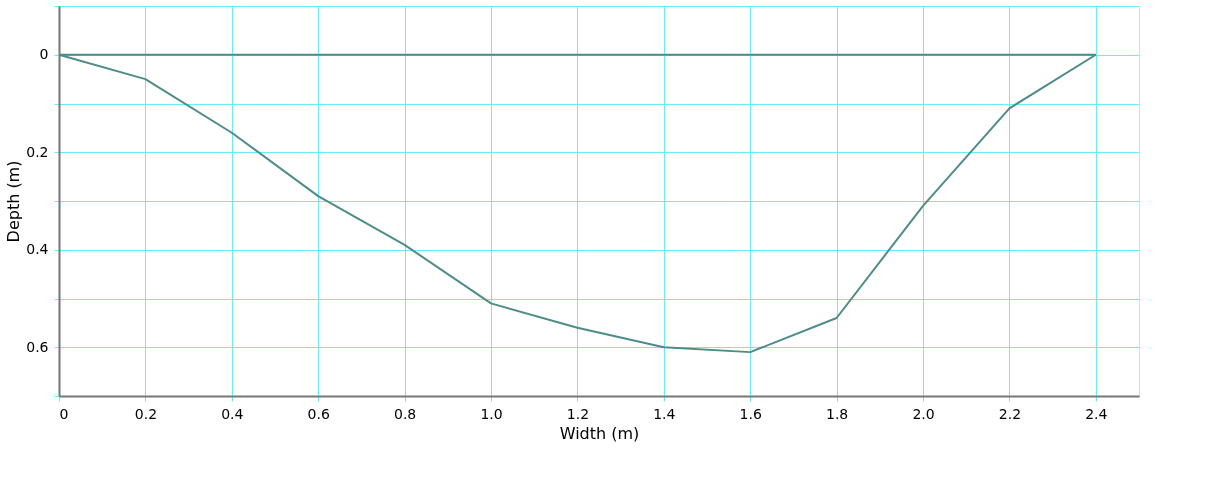 This screenshot has height=491, width=1217. I want to click on y-tick-label: 0, so click(44, 54).